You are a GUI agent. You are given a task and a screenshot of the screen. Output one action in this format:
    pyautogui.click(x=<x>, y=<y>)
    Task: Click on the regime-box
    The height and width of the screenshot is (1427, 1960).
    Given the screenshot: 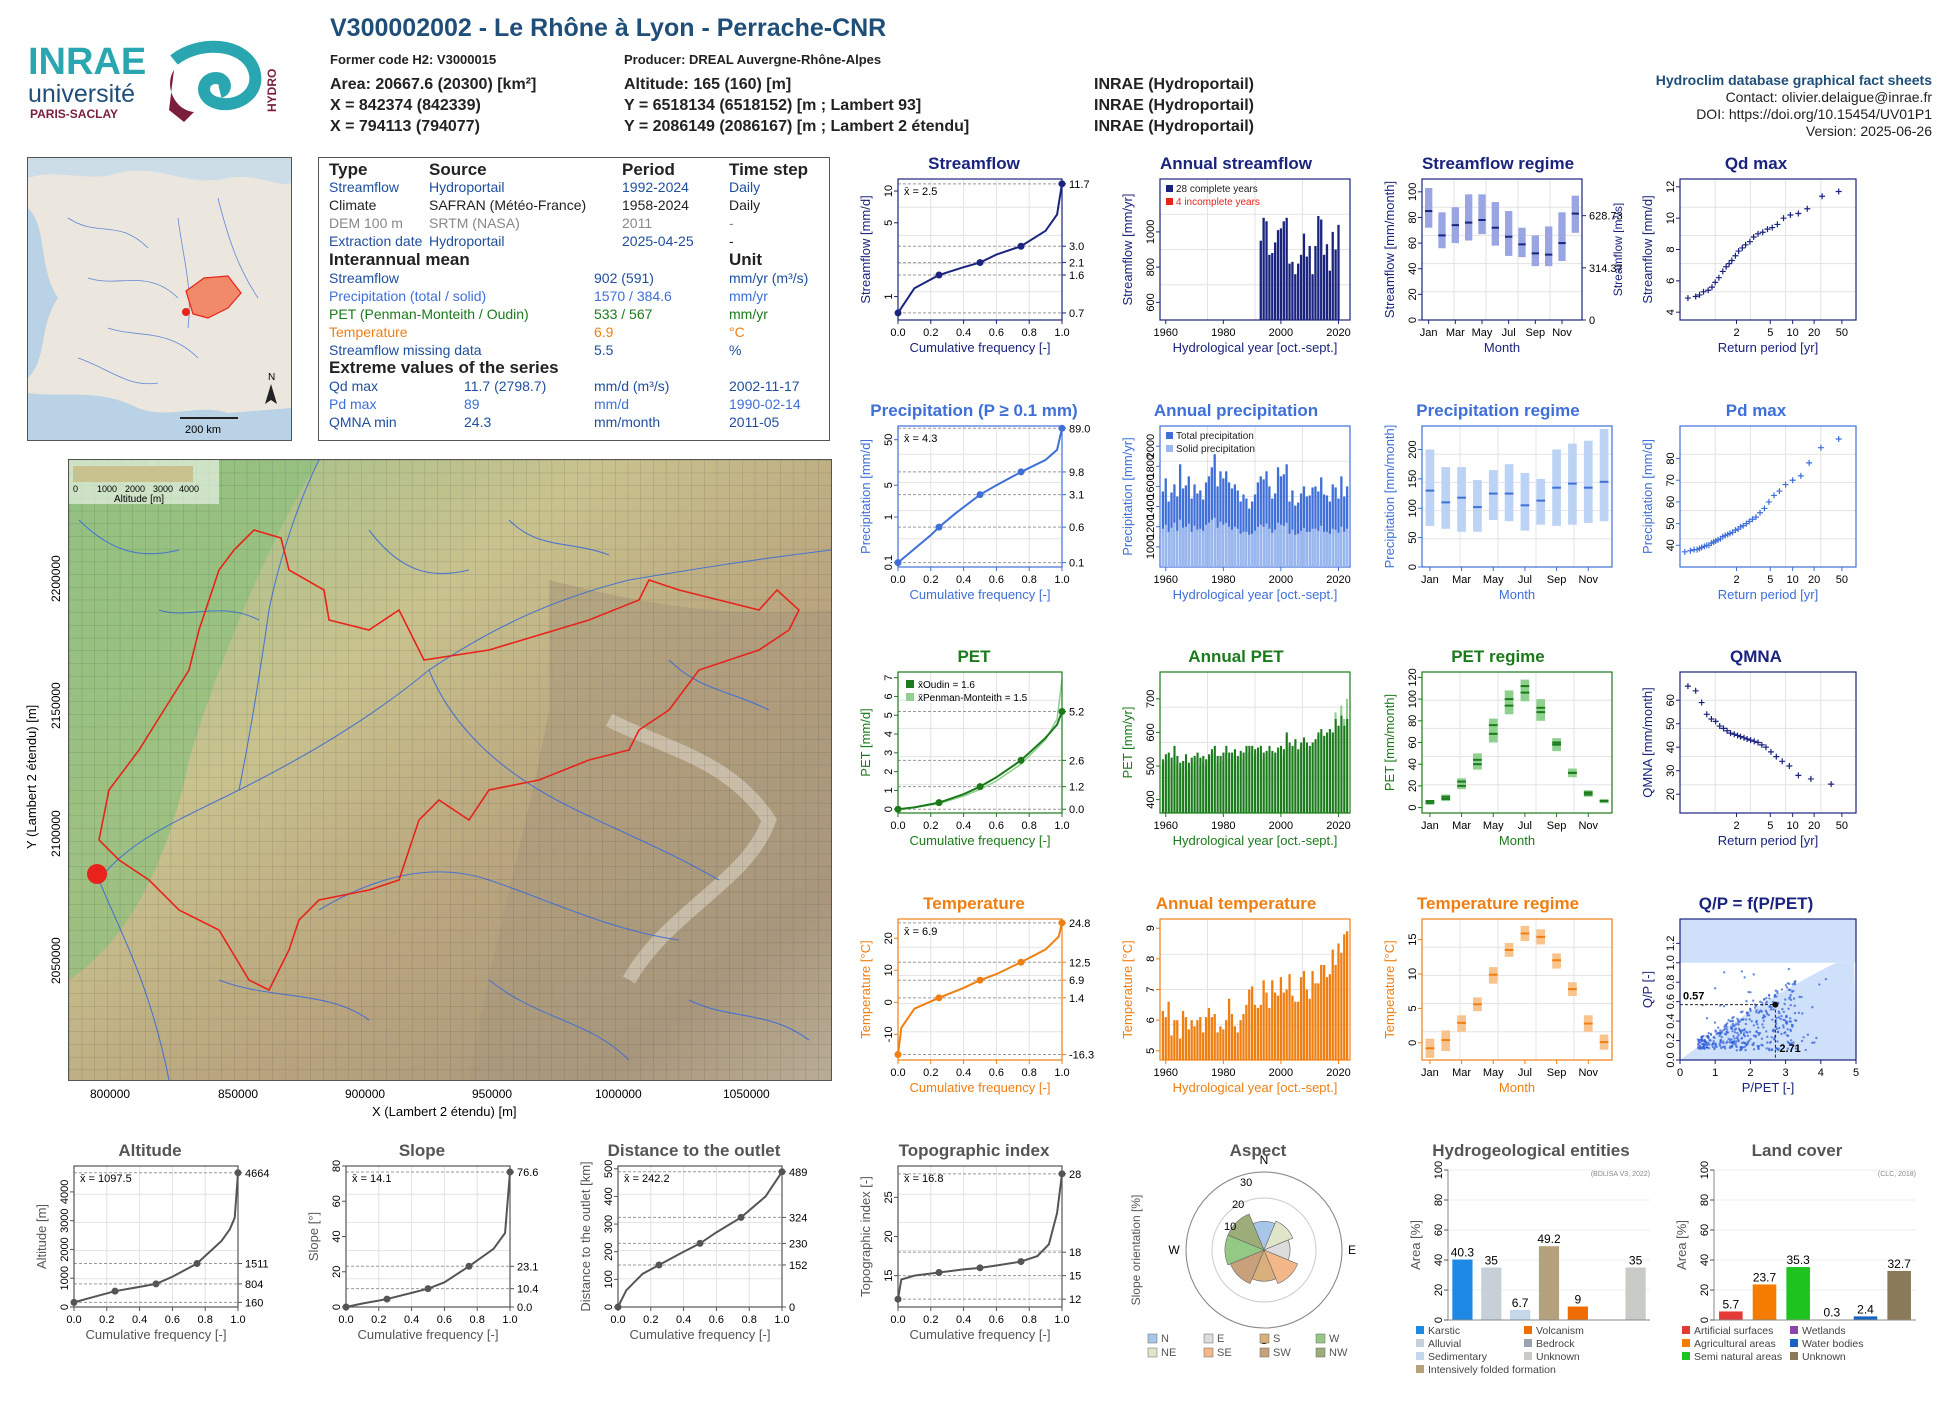 What is the action you would take?
    pyautogui.click(x=1535, y=250)
    